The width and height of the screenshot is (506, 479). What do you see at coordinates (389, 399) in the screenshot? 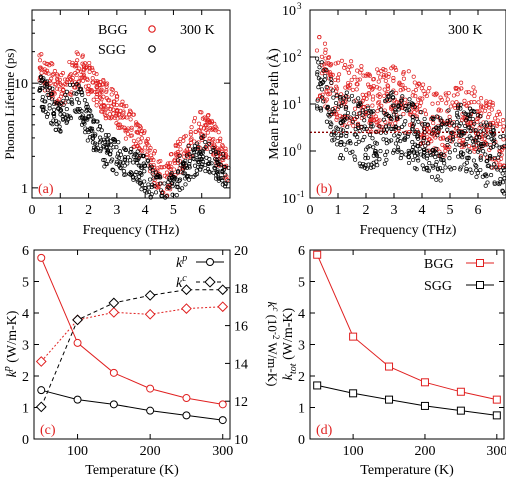
I see `marker-sgg` at bounding box center [389, 399].